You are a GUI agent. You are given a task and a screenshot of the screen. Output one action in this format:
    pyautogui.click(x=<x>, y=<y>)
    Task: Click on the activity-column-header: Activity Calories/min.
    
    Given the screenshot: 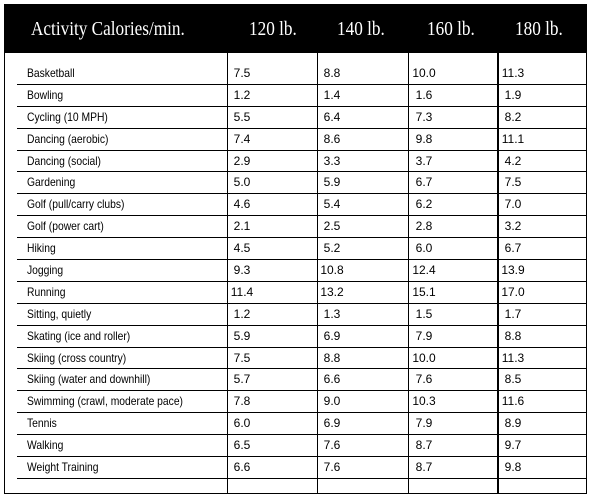 What is the action you would take?
    pyautogui.click(x=108, y=29)
    